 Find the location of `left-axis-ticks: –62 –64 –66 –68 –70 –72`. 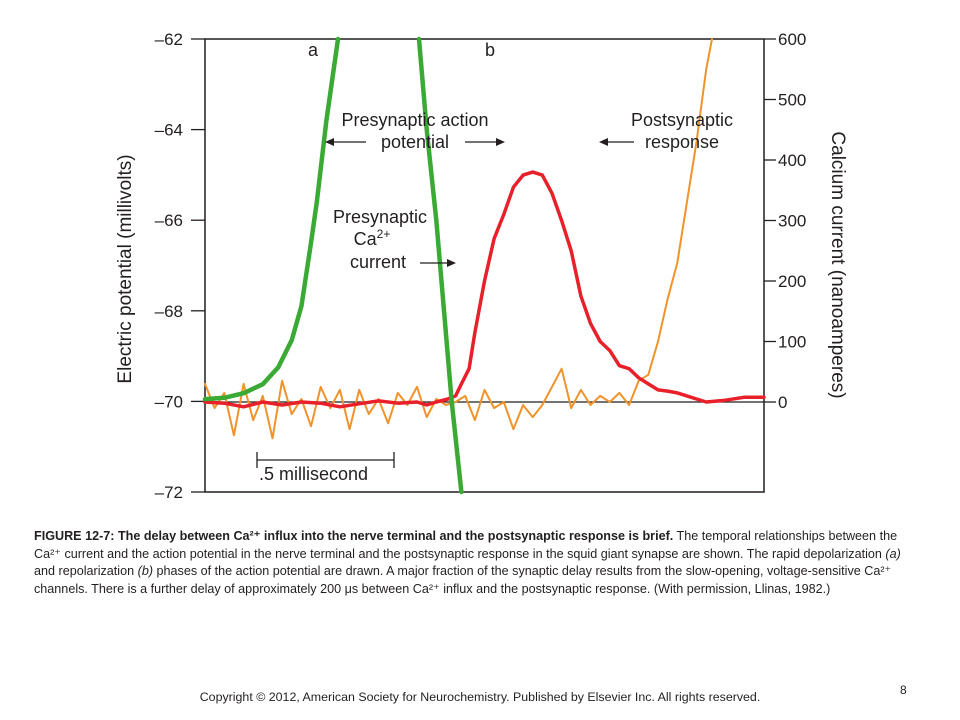

left-axis-ticks: –62 –64 –66 –68 –70 –72 is located at coordinates (180, 266).